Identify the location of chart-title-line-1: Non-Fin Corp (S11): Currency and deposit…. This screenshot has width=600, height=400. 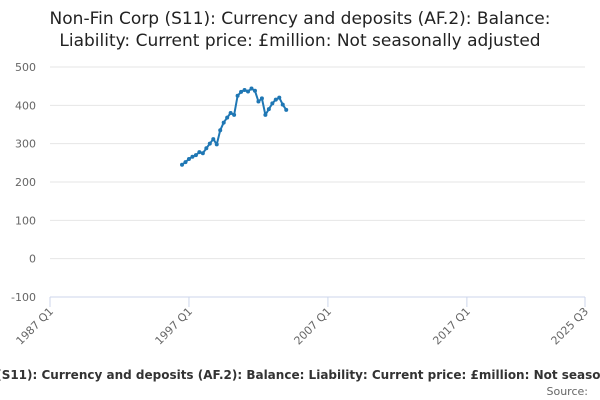
(300, 19).